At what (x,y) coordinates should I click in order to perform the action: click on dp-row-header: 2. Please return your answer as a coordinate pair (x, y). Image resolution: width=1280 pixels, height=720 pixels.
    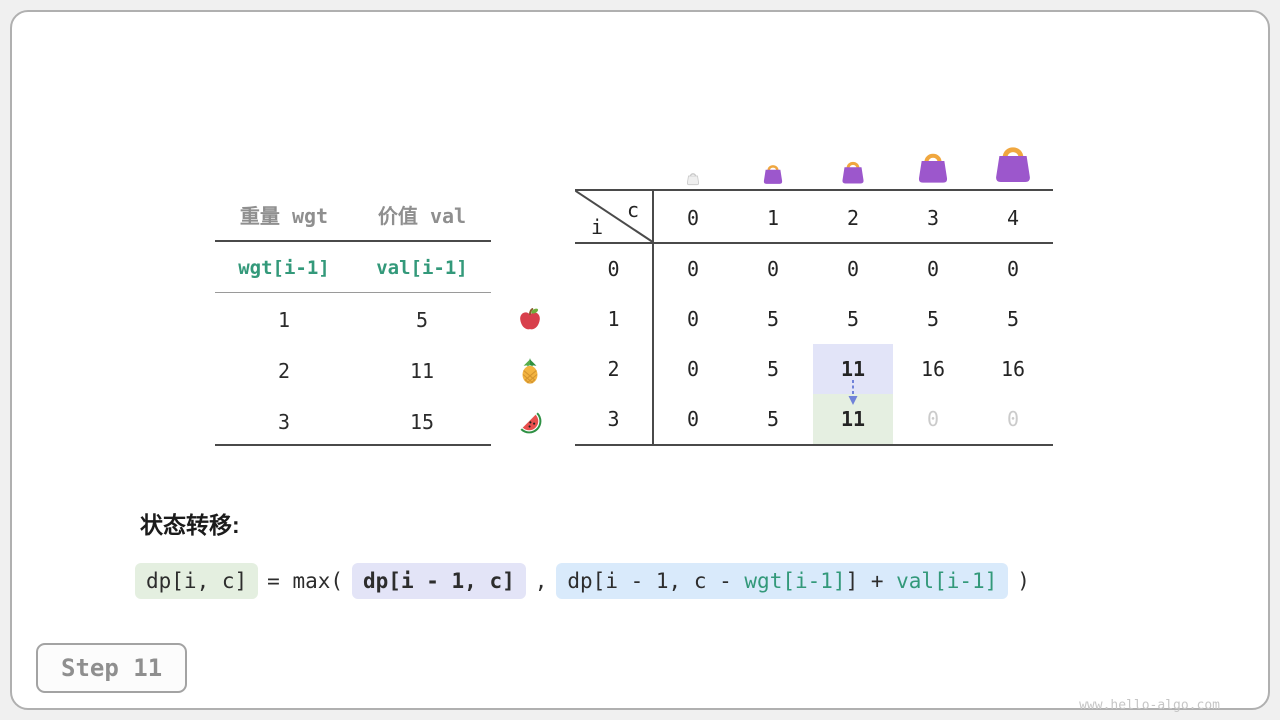
    Looking at the image, I should click on (613, 369).